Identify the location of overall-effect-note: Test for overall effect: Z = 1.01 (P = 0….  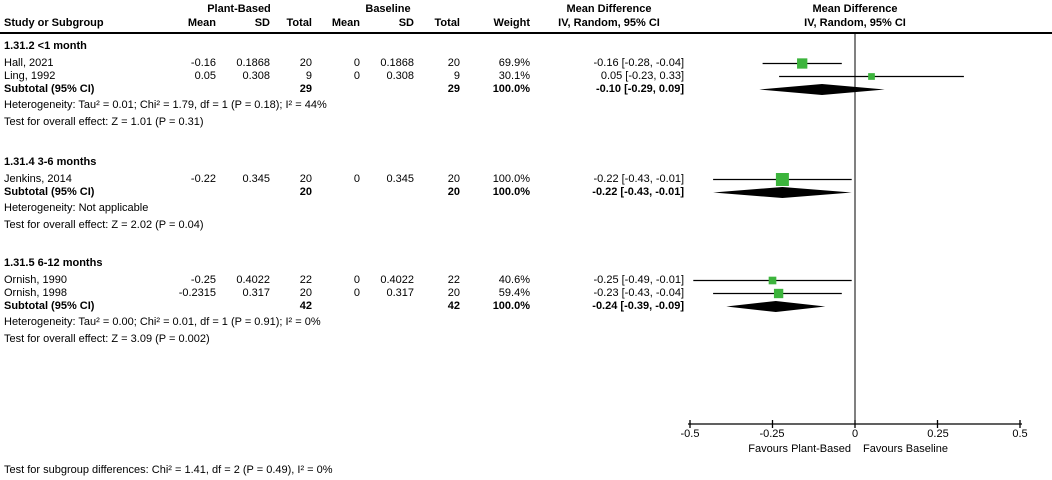
(526, 122).